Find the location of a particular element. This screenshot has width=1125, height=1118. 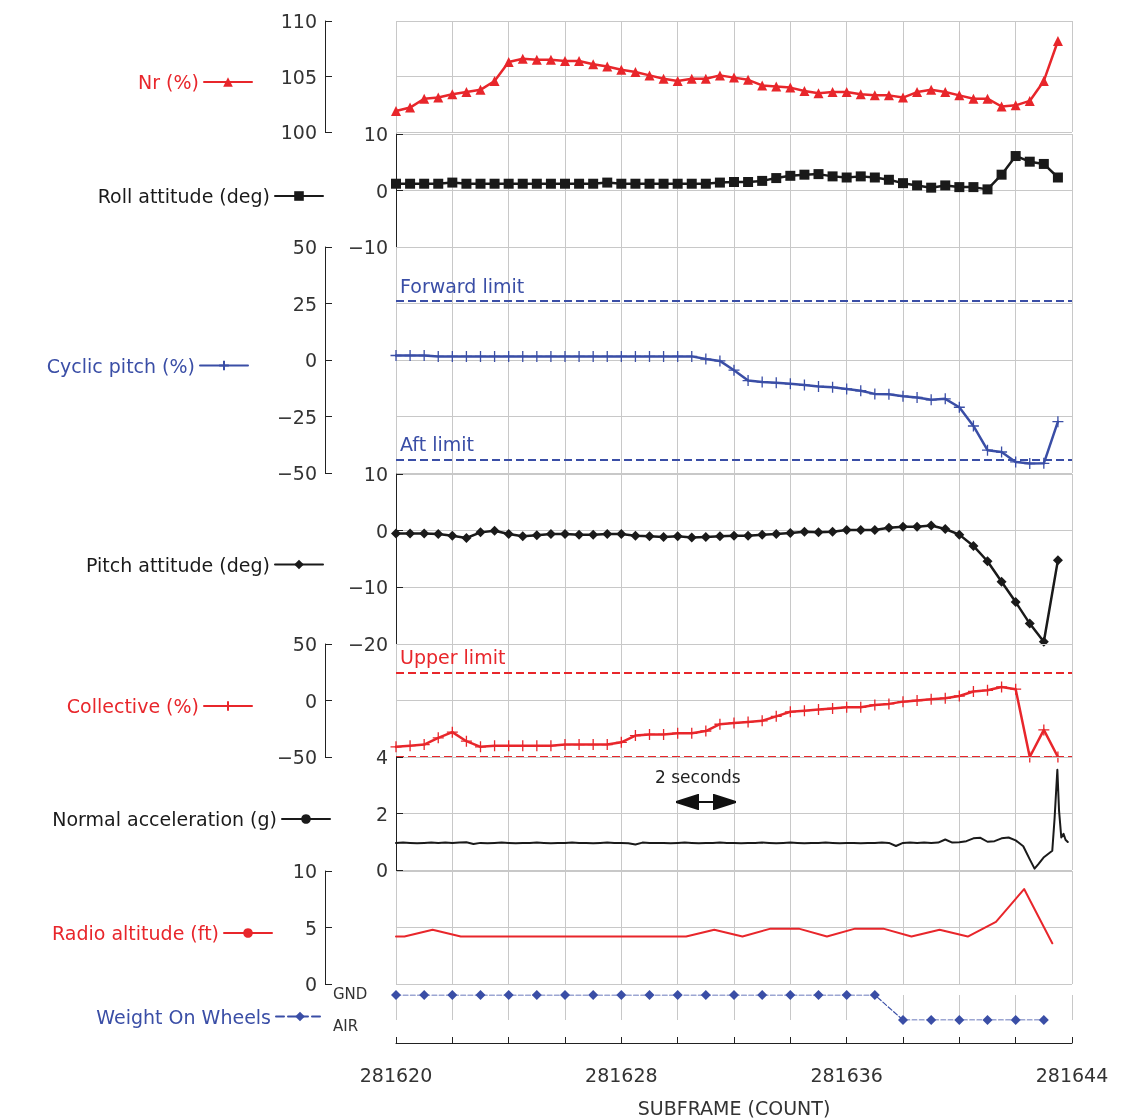

y-tick-label: 110 is located at coordinates (298, 21).